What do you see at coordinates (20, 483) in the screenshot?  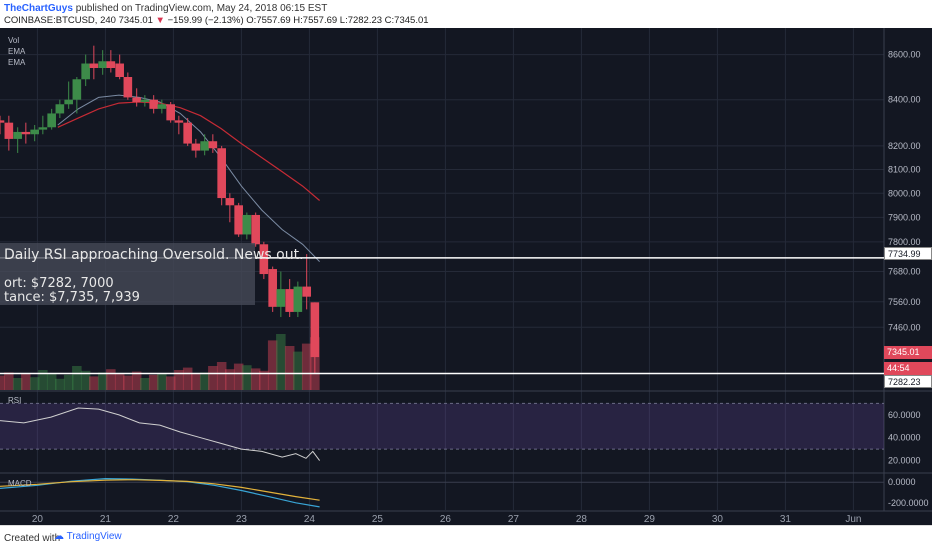 I see `macd-label: MACD` at bounding box center [20, 483].